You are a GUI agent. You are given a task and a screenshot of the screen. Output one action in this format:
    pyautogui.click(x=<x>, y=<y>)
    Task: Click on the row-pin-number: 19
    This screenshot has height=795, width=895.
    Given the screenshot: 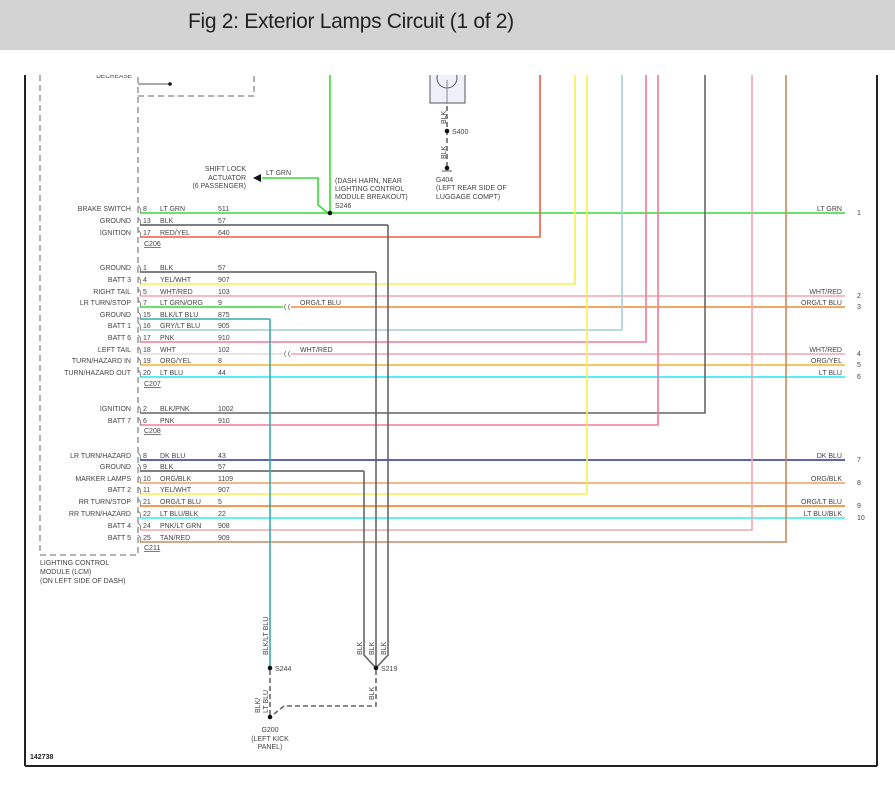 What is the action you would take?
    pyautogui.click(x=147, y=361)
    